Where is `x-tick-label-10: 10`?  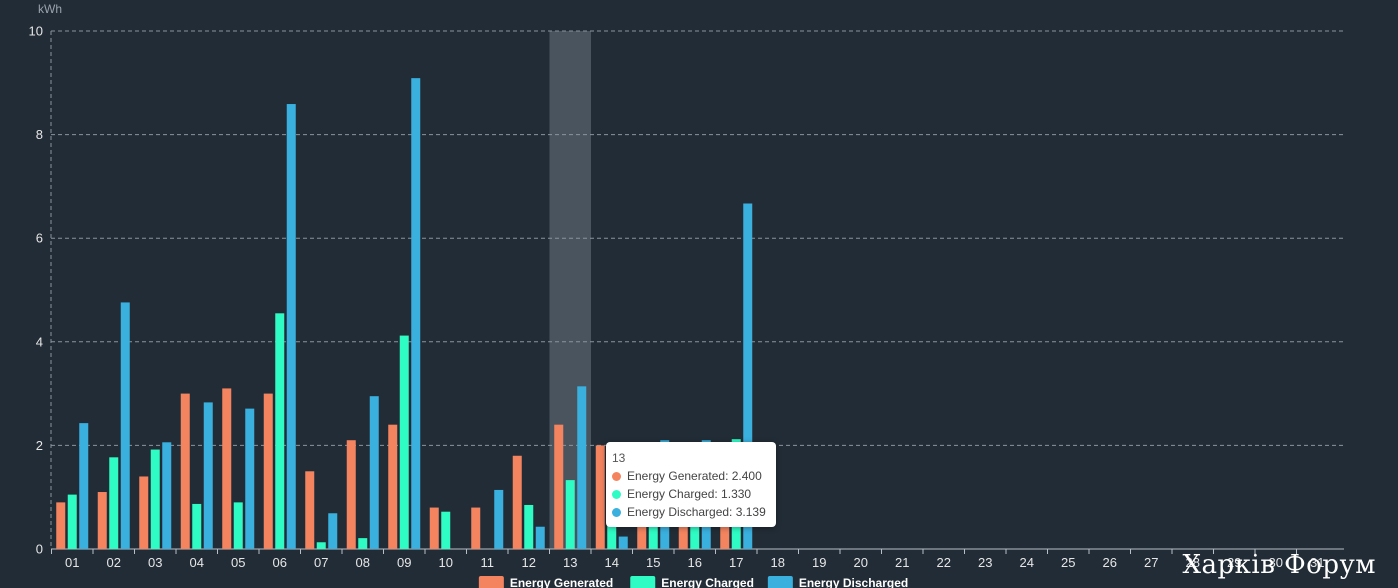
x-tick-label-10: 10 is located at coordinates (446, 562).